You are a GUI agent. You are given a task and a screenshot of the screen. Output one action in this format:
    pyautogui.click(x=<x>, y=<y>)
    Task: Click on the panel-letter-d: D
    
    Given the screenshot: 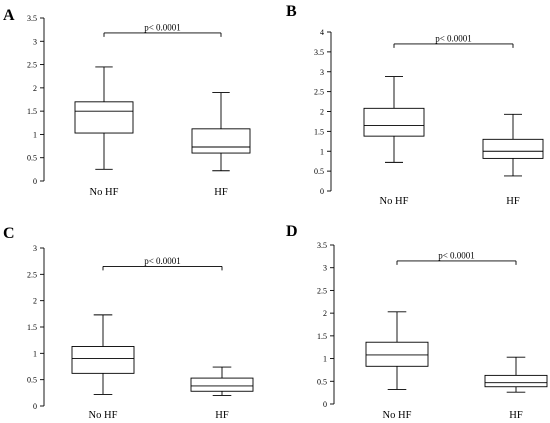 What is the action you would take?
    pyautogui.click(x=292, y=231)
    